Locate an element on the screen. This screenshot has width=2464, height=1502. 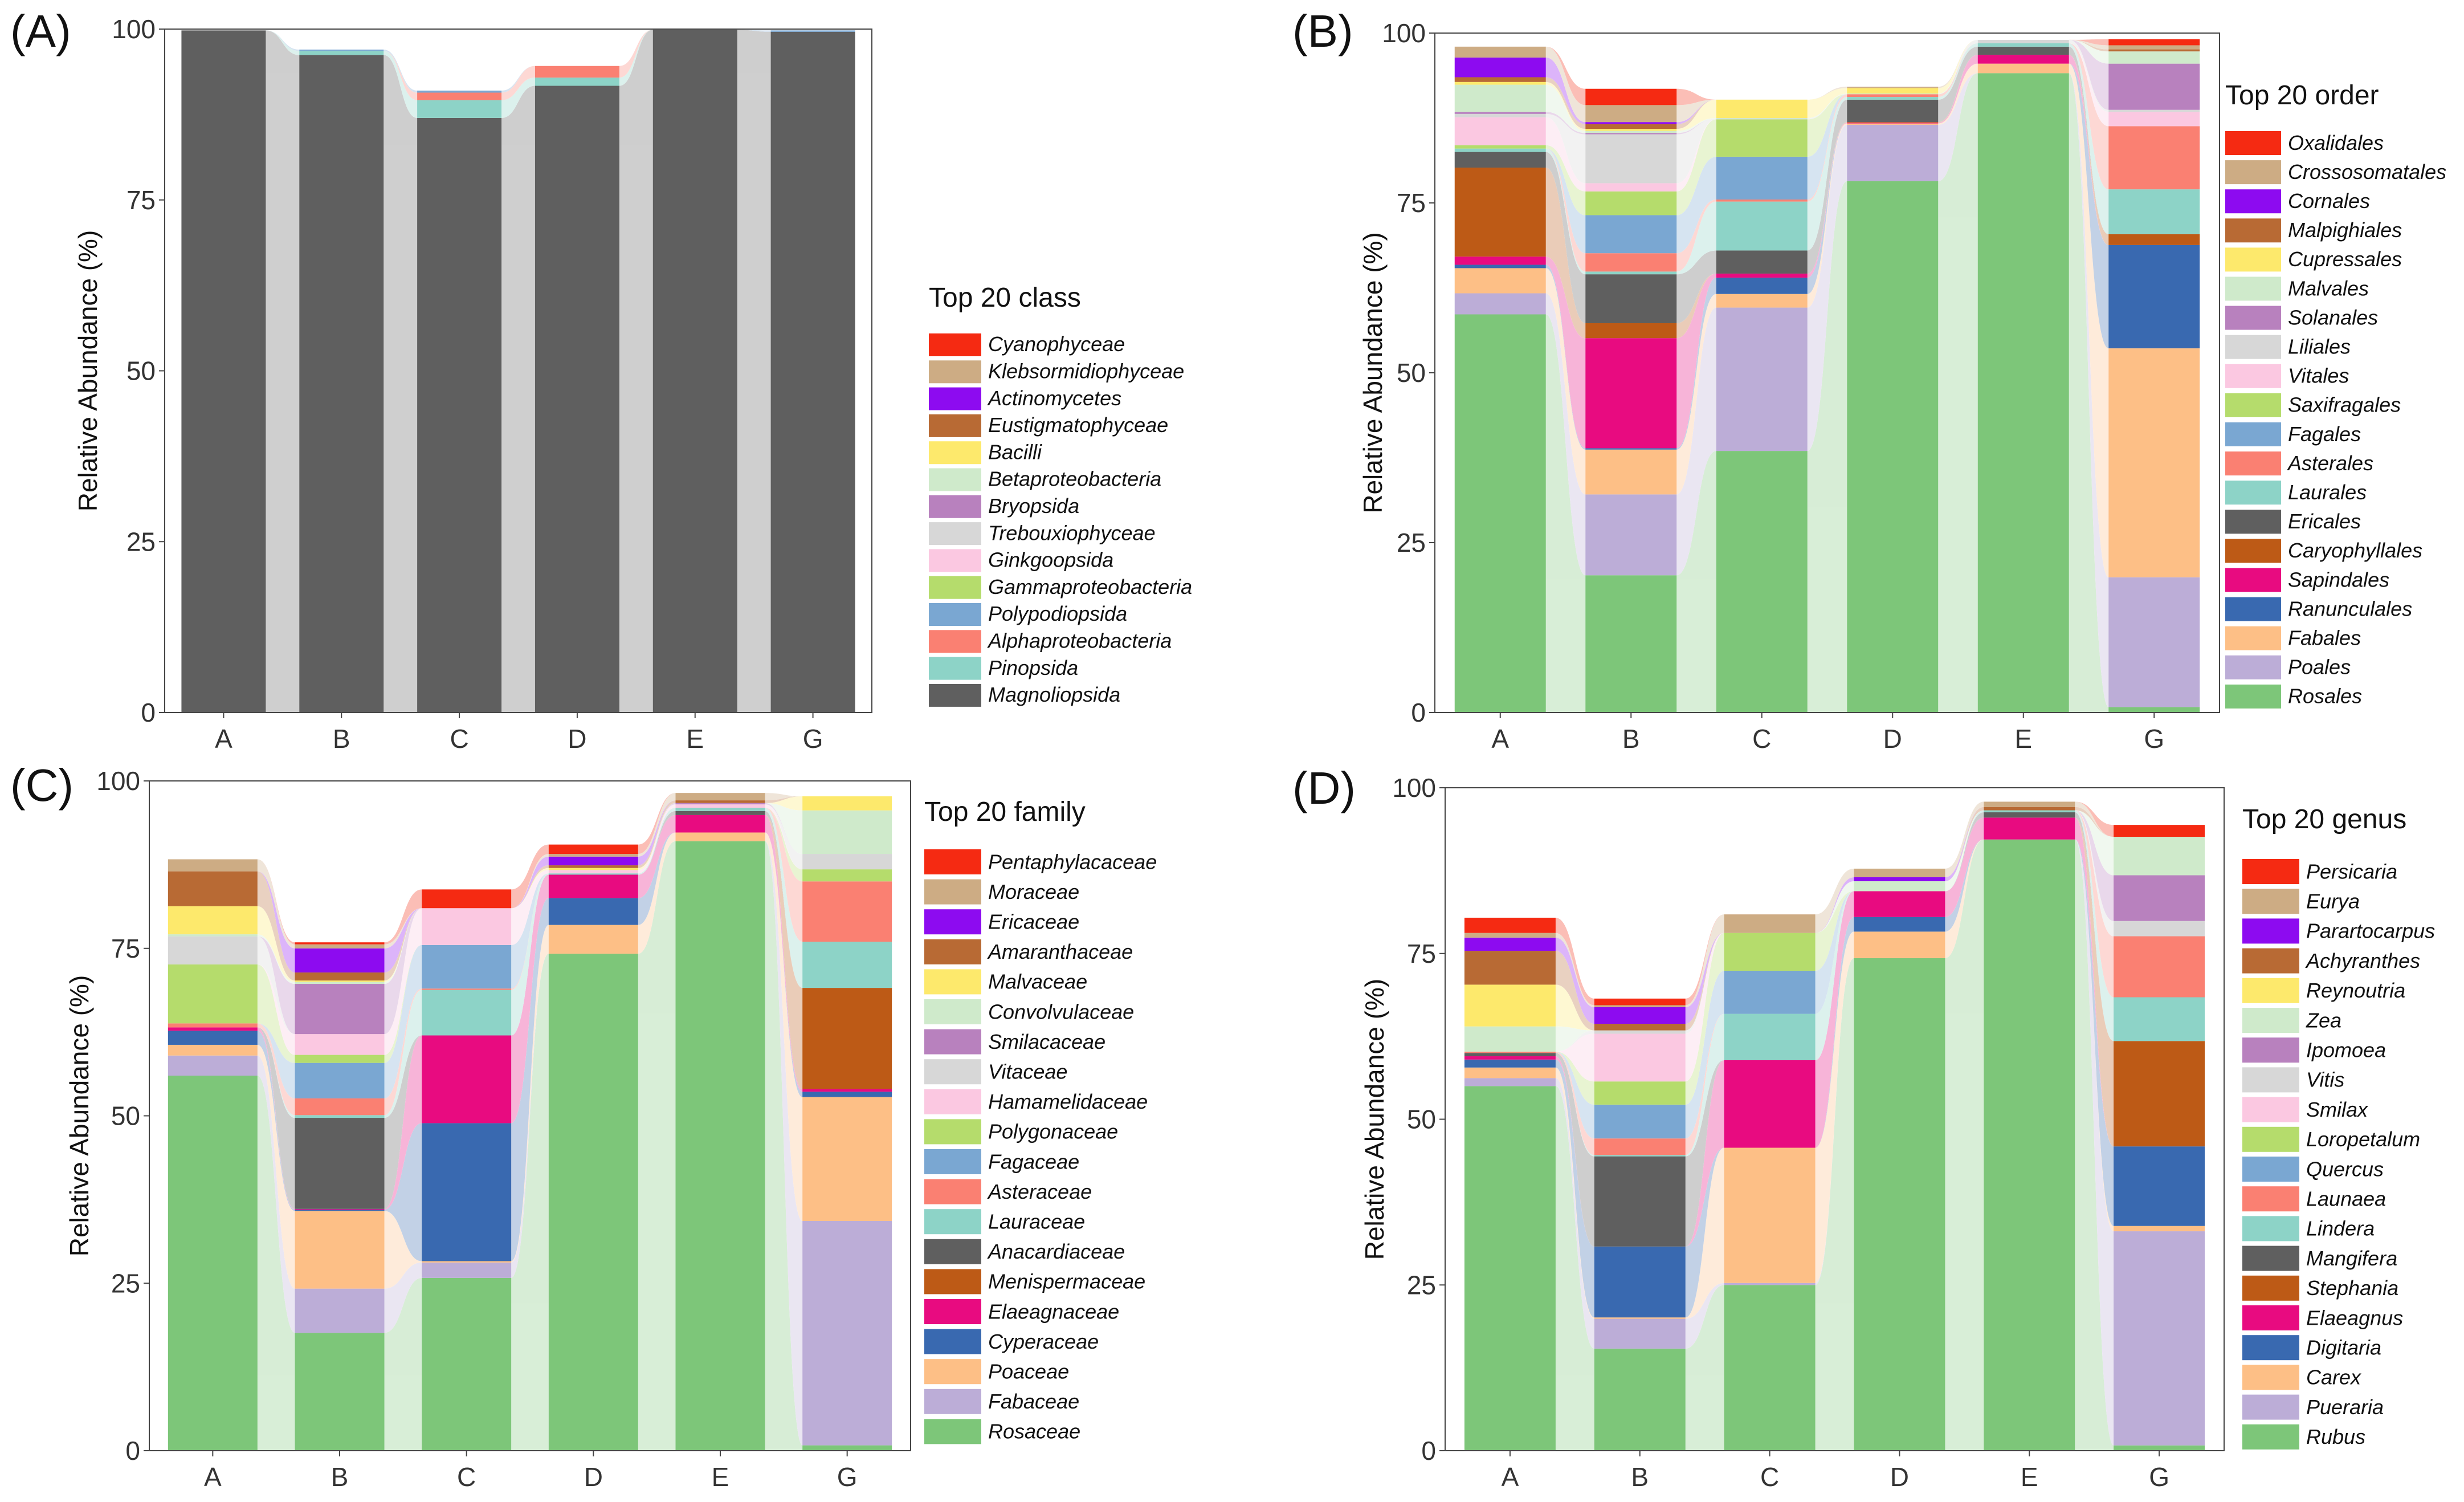
flow-elaeagnus is located at coordinates (1834, 1020).